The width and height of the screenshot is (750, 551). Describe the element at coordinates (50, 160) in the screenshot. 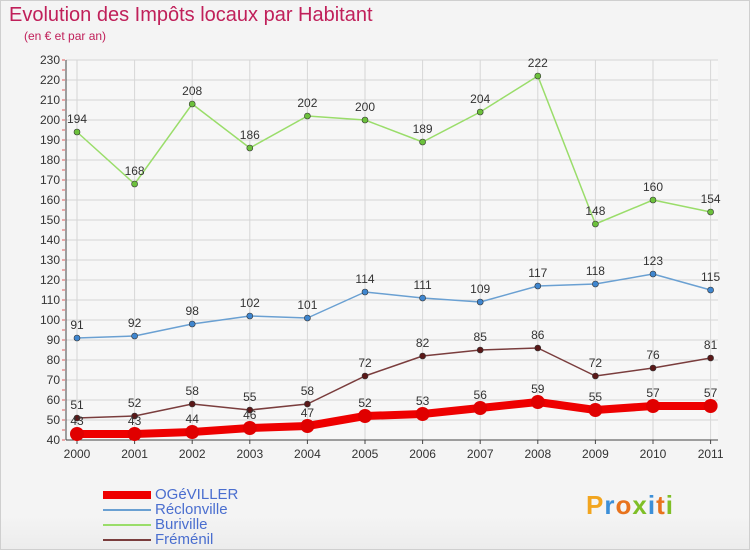

I see `y-tick-label: 180` at that location.